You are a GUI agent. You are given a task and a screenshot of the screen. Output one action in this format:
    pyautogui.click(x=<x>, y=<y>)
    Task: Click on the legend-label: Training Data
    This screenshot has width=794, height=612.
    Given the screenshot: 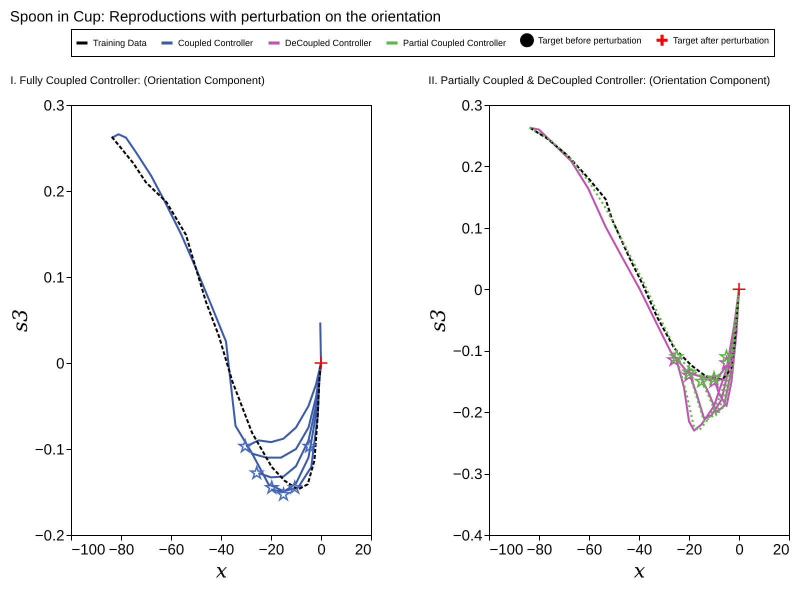 What is the action you would take?
    pyautogui.click(x=120, y=43)
    